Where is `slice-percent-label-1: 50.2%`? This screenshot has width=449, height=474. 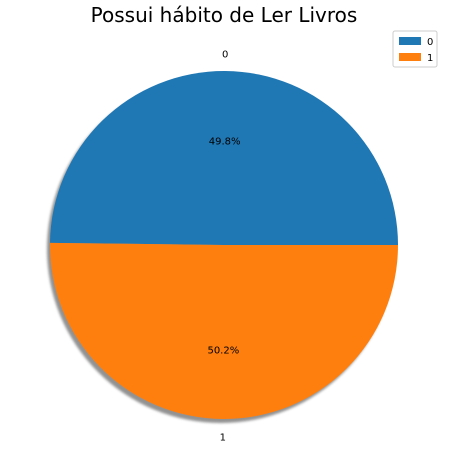 slice-percent-label-1: 50.2% is located at coordinates (223, 350).